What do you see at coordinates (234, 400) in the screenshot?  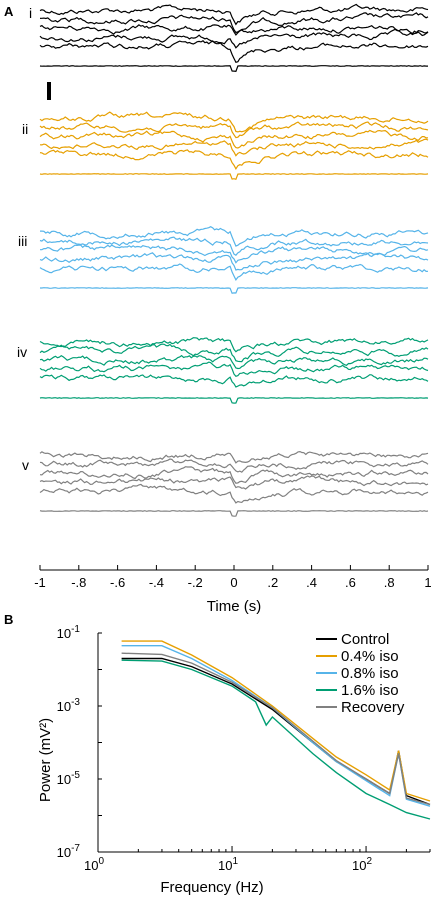 I see `avg-trace-iv` at bounding box center [234, 400].